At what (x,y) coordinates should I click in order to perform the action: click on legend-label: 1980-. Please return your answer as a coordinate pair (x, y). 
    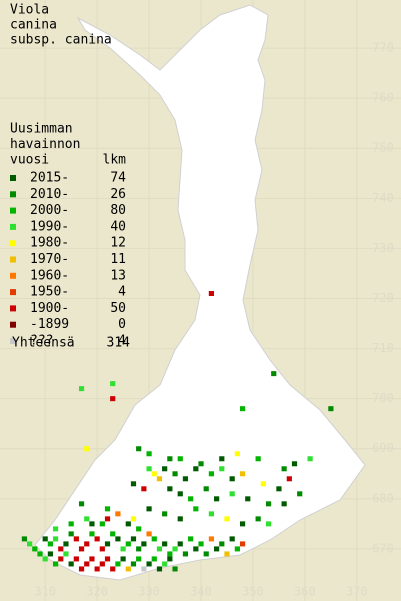
    Looking at the image, I should click on (49, 243).